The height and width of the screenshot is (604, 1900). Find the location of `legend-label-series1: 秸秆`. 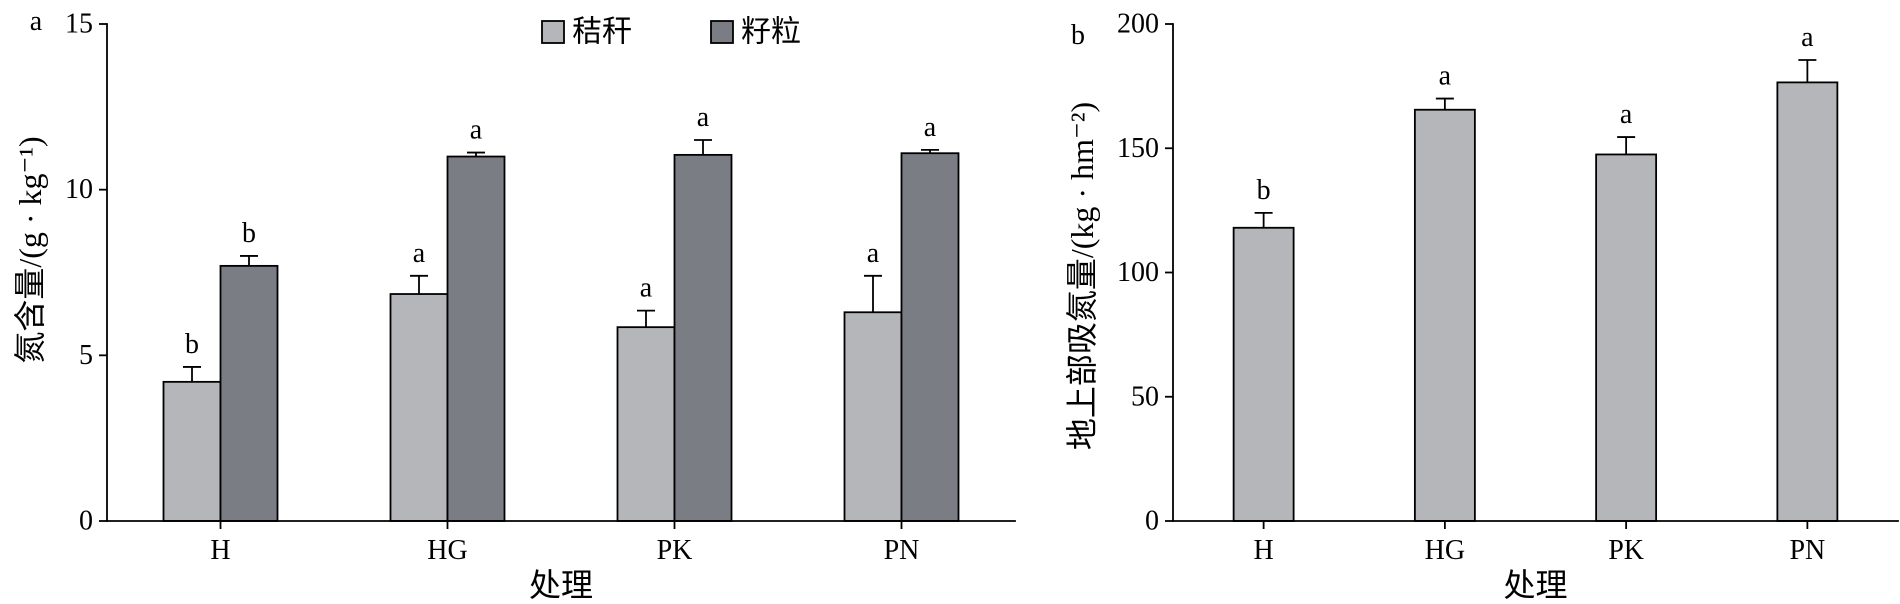

legend-label-series1: 秸秆 is located at coordinates (602, 32).